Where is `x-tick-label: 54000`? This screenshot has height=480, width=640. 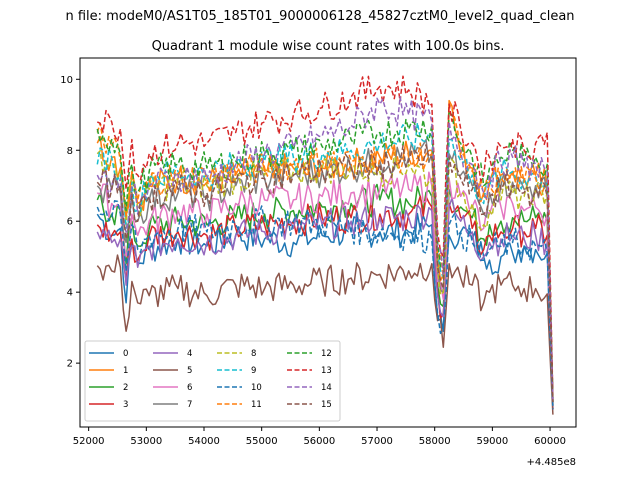
x-tick-label: 54000 is located at coordinates (204, 441).